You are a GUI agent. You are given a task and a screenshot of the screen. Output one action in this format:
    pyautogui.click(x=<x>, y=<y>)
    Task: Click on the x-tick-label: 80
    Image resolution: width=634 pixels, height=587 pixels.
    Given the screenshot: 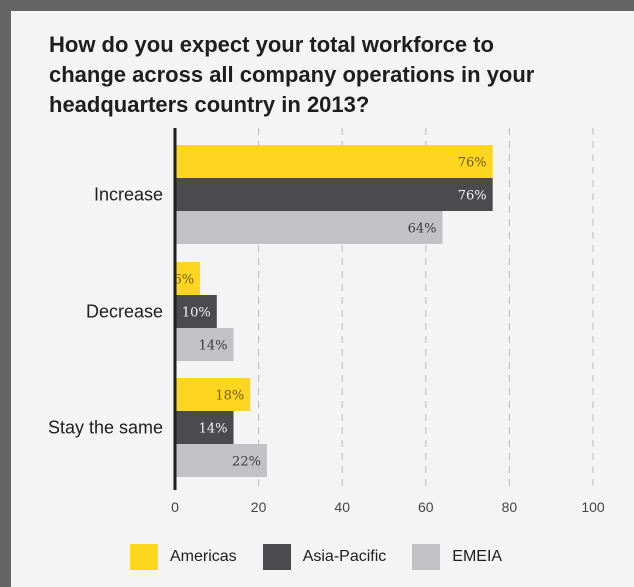 What is the action you would take?
    pyautogui.click(x=510, y=507)
    